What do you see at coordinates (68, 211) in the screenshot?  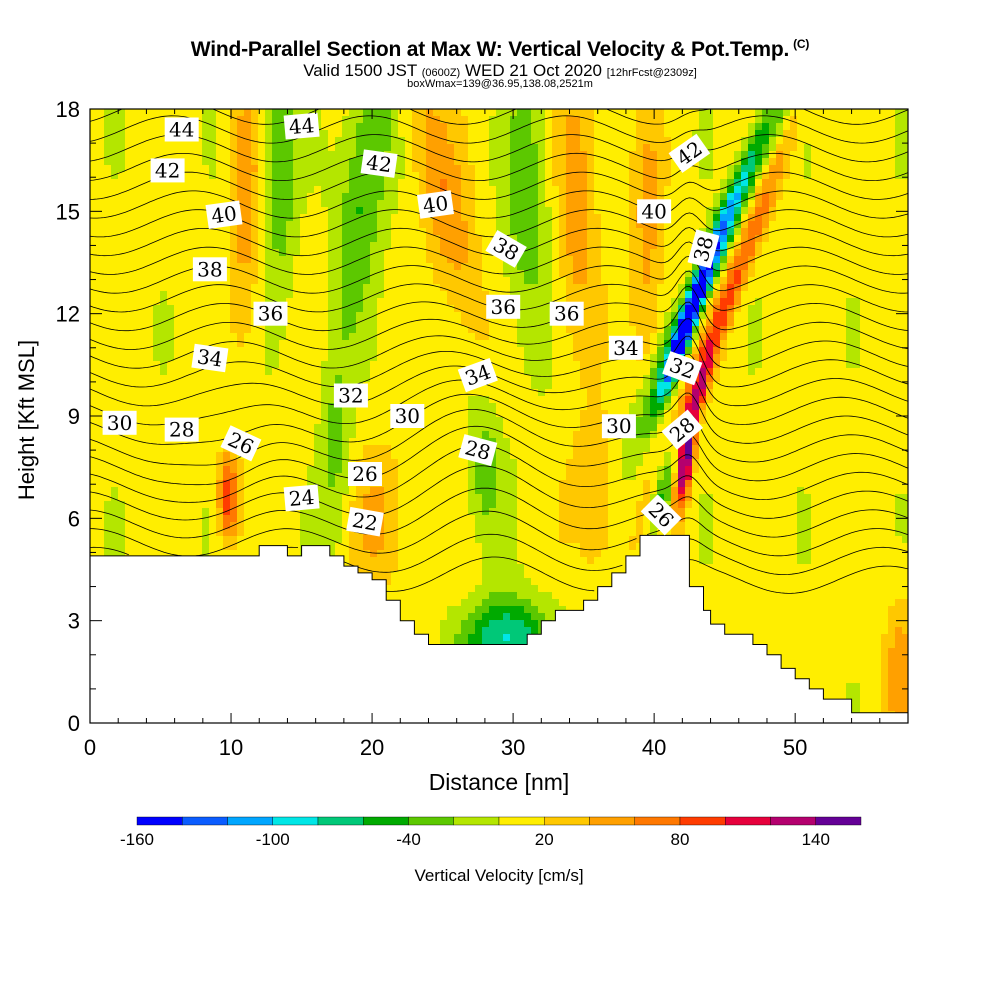 I see `y-tick-label: 15` at bounding box center [68, 211].